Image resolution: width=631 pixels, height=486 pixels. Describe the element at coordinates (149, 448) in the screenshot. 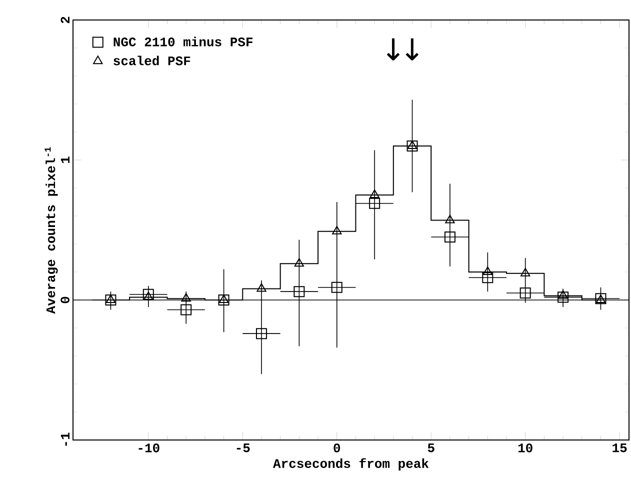

I see `x-tick-label: -10` at that location.